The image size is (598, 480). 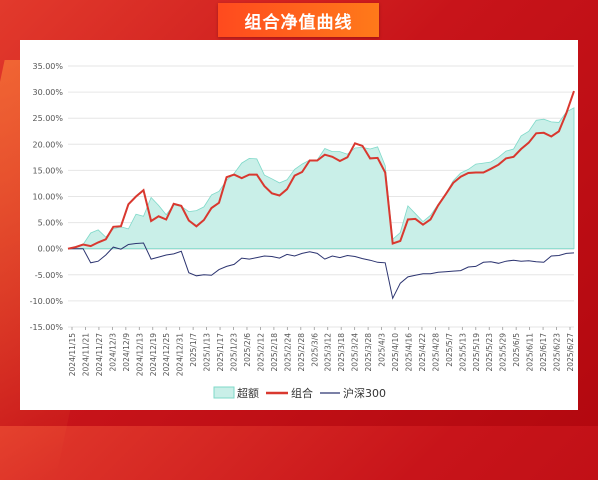 I want to click on x-tick-label: 2025/6/11, so click(x=530, y=352).